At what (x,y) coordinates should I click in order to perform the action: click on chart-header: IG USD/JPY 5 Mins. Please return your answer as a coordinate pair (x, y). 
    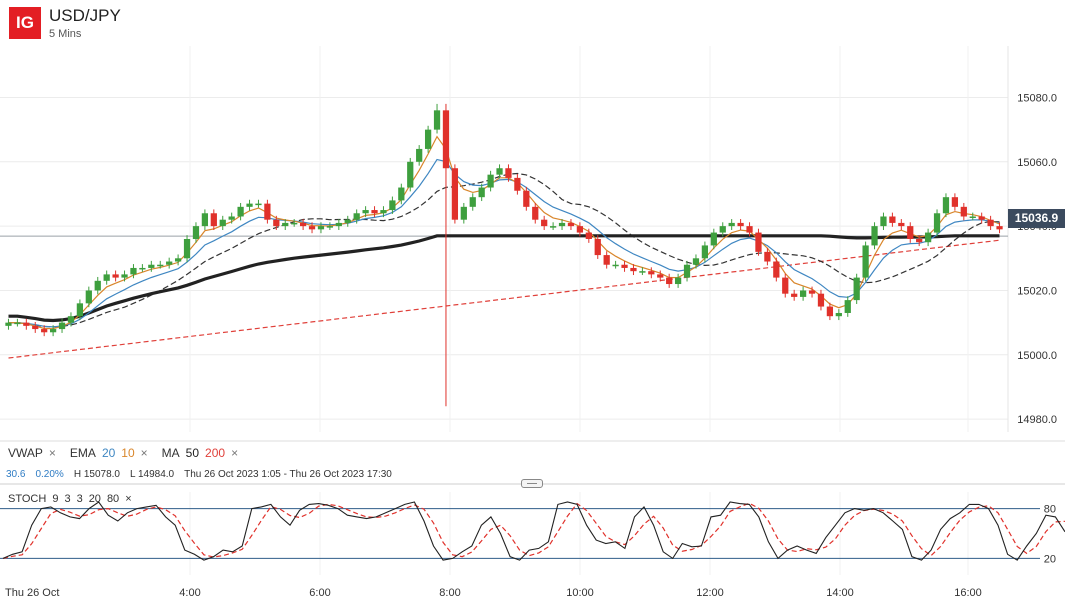
    Looking at the image, I should click on (532, 23).